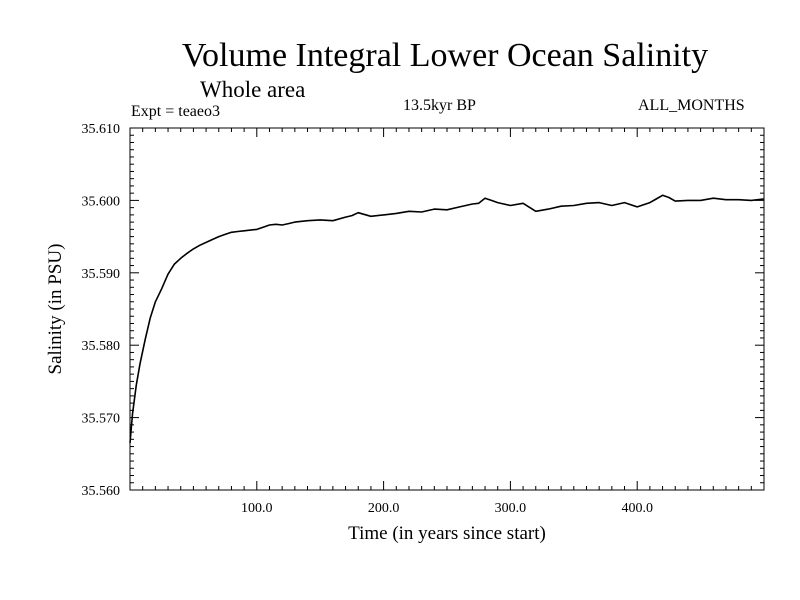 This screenshot has width=800, height=600. Describe the element at coordinates (691, 105) in the screenshot. I see `months-label: ALL_MONTHS` at that location.